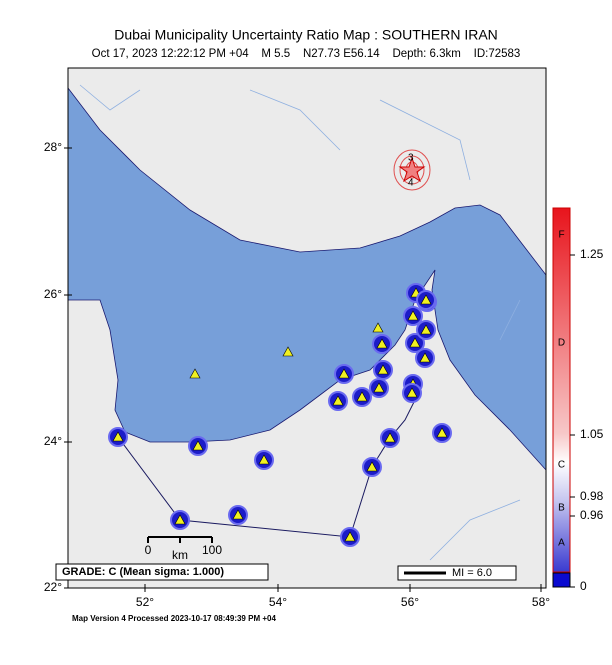 The image size is (612, 665). What do you see at coordinates (561, 390) in the screenshot?
I see `colorbar` at bounding box center [561, 390].